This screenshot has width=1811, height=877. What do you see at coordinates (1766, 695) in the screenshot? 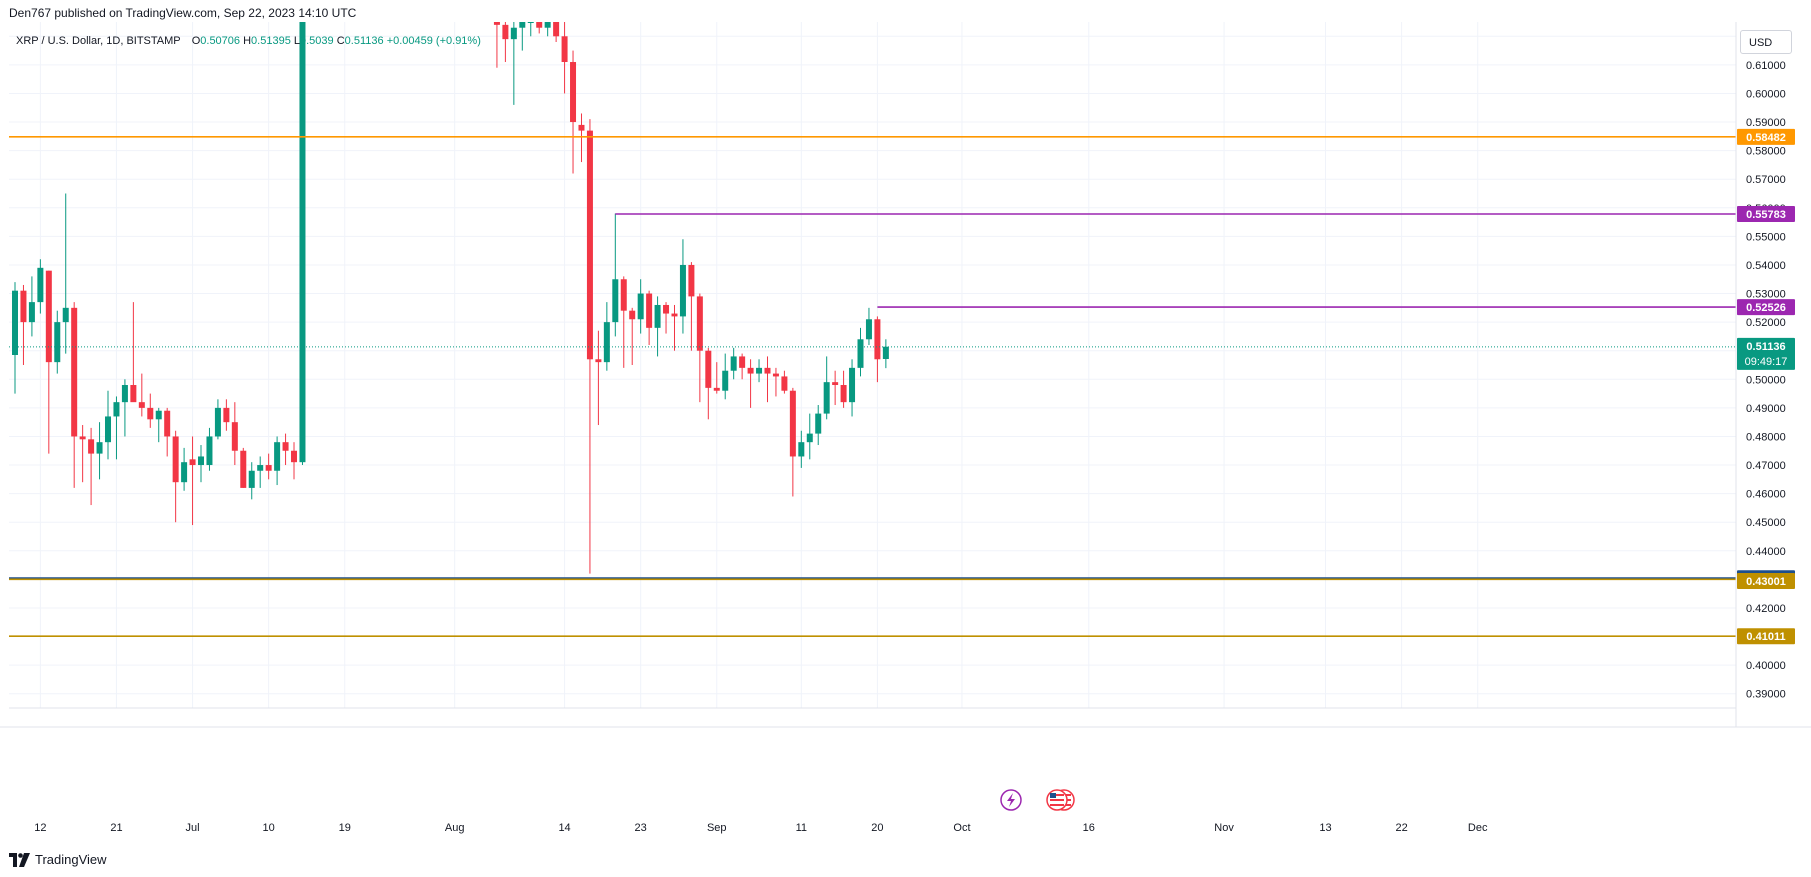
I see `y-tick-label: 0.39000` at bounding box center [1766, 695].